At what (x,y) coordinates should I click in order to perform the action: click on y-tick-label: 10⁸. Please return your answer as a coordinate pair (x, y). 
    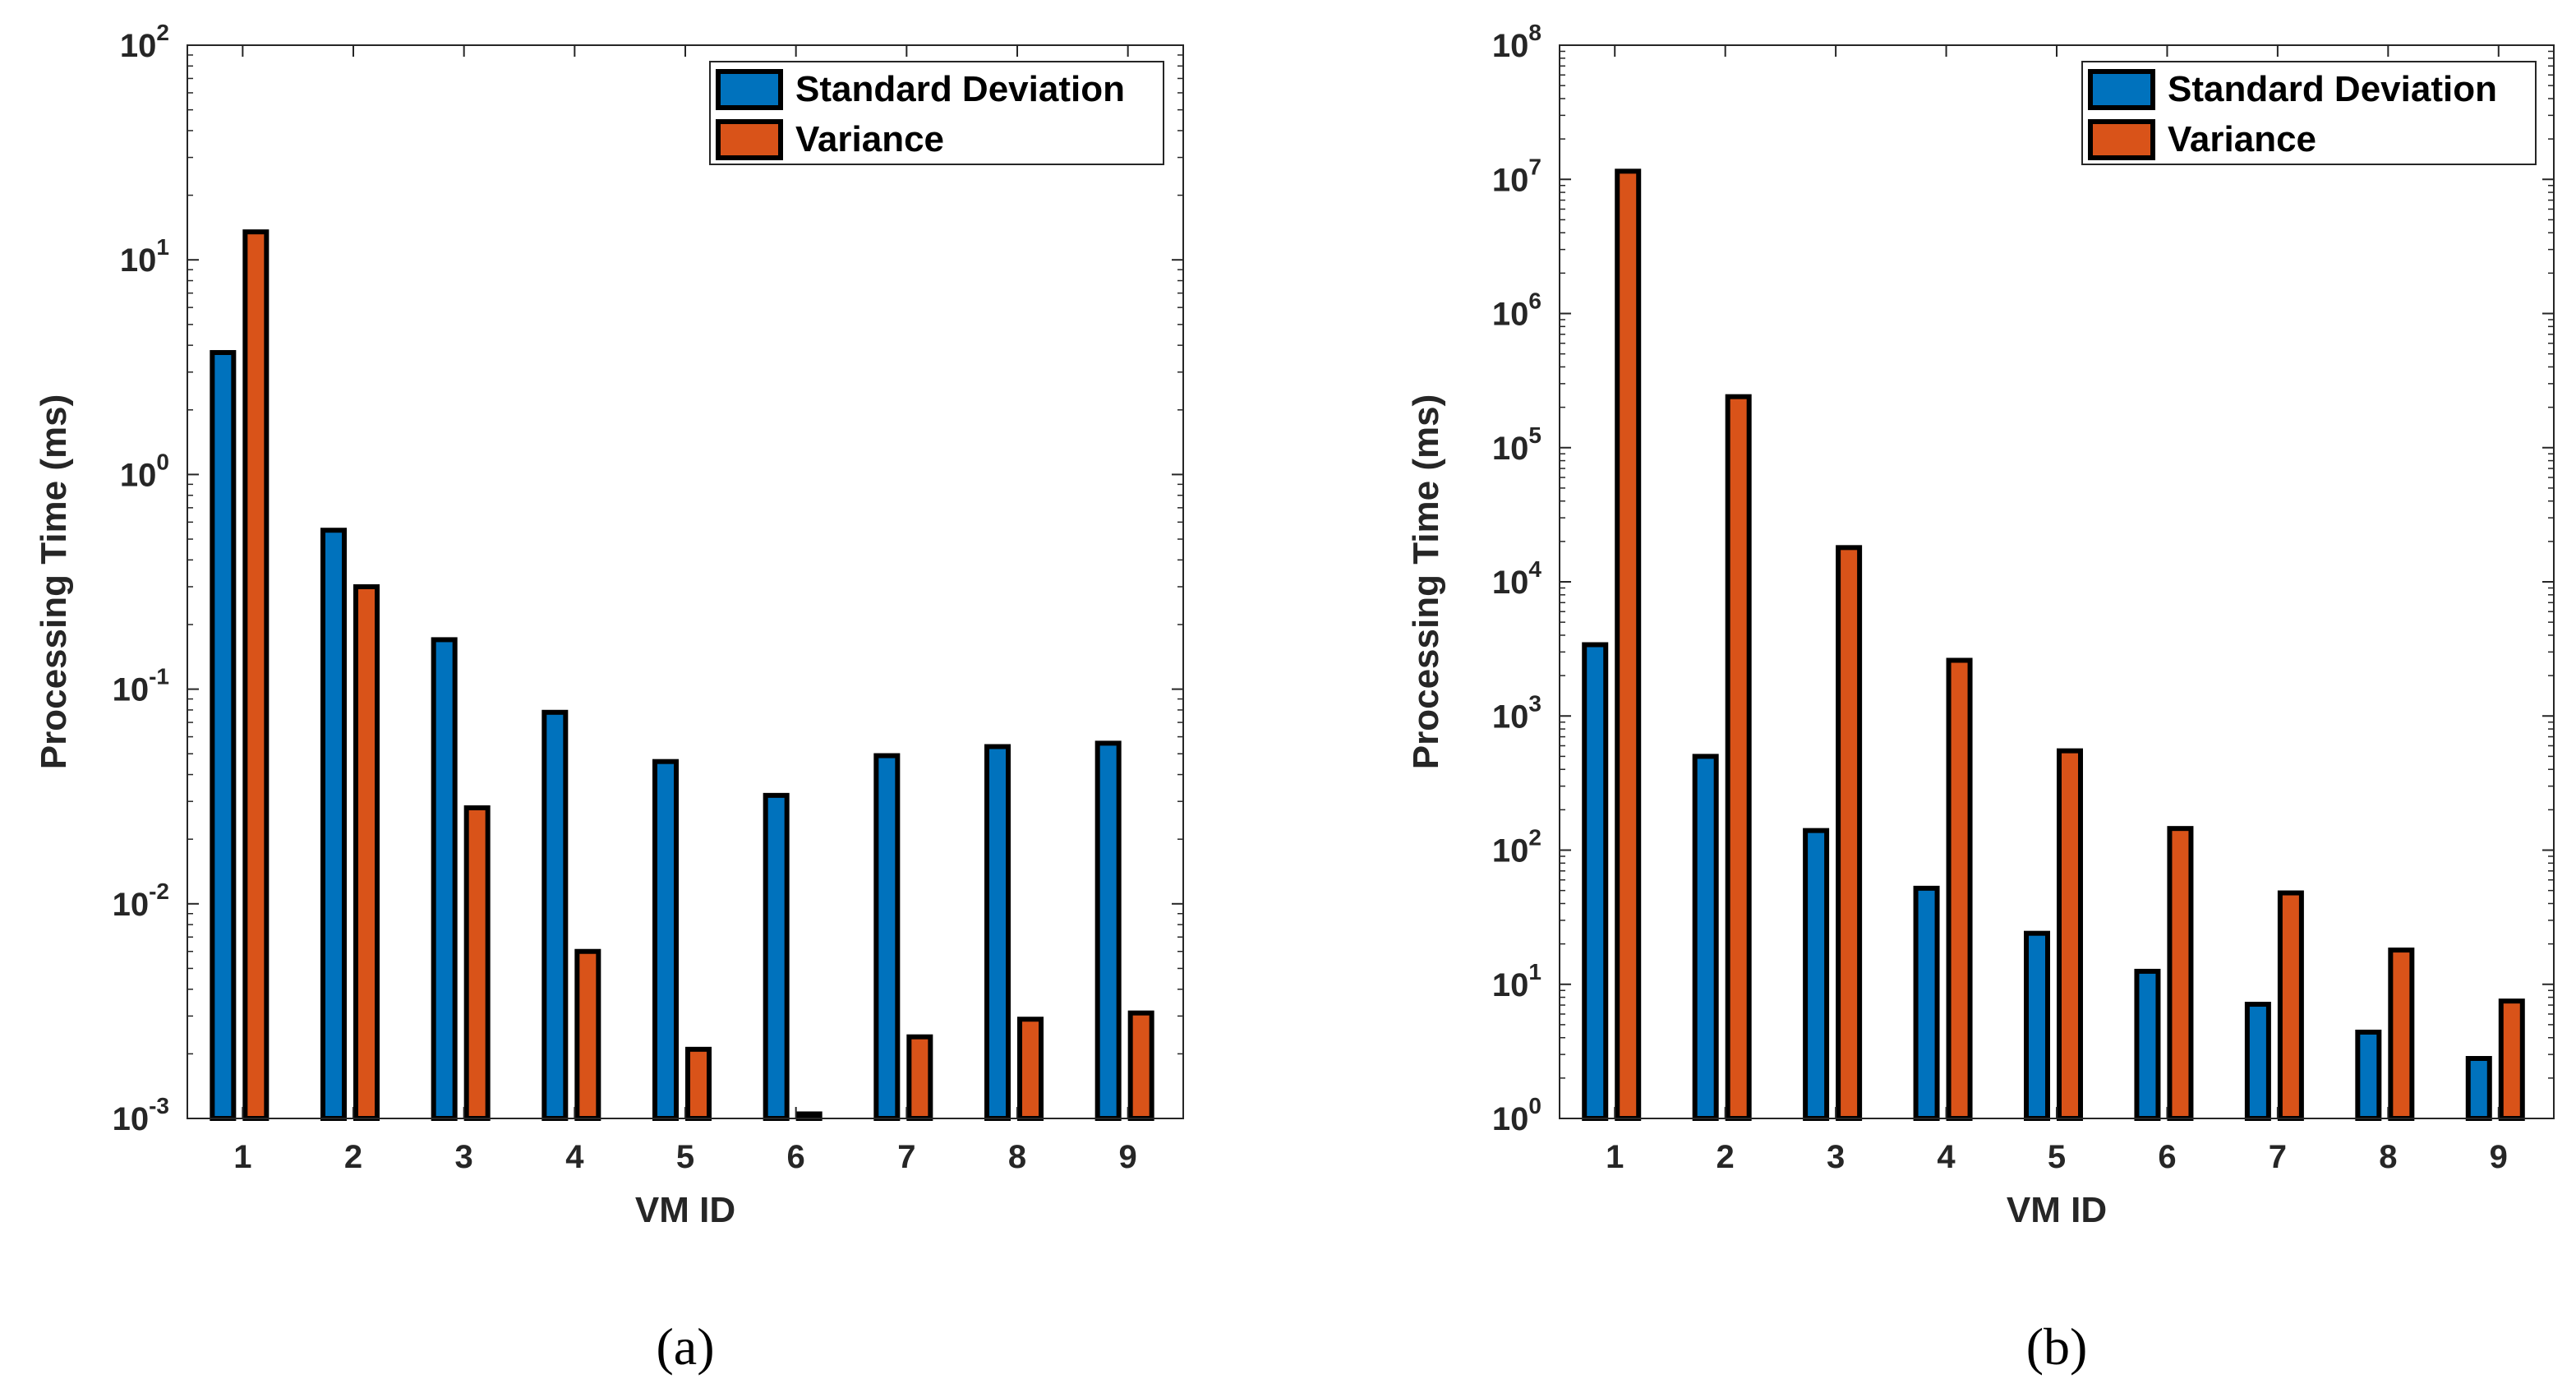
    Looking at the image, I should click on (1516, 42).